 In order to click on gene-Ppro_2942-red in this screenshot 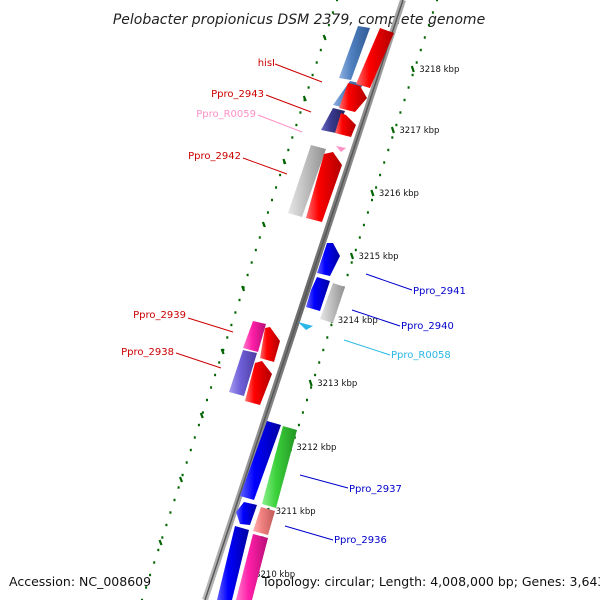, I will do `click(324, 187)`.